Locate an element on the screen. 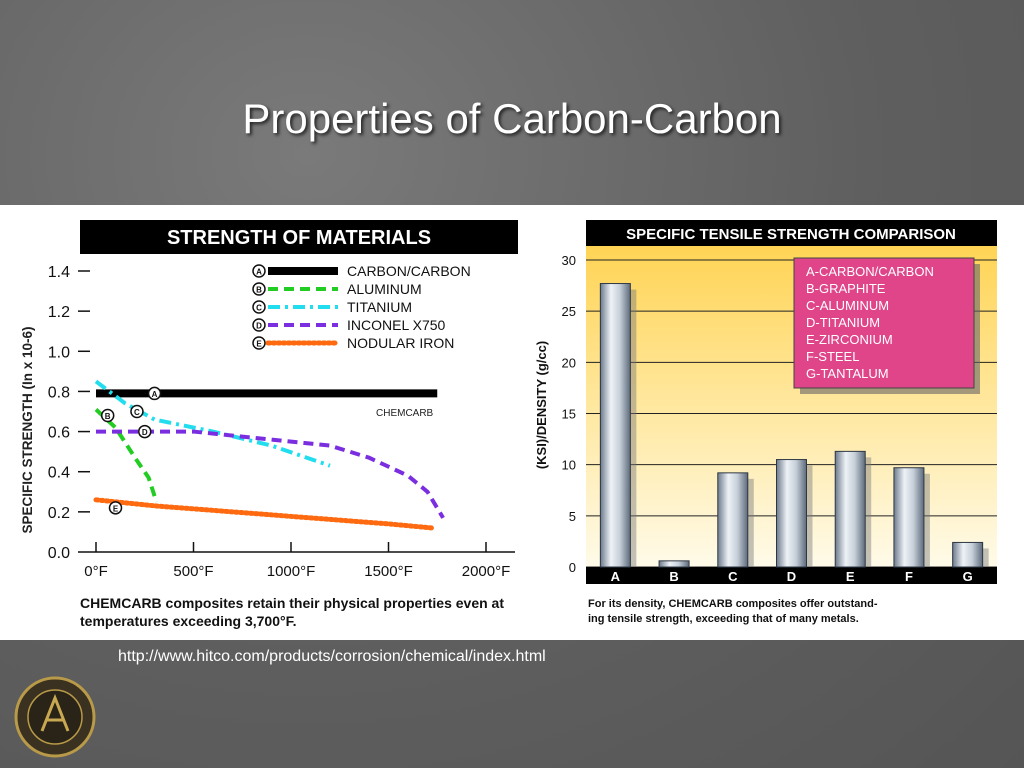  category-label: D is located at coordinates (791, 576).